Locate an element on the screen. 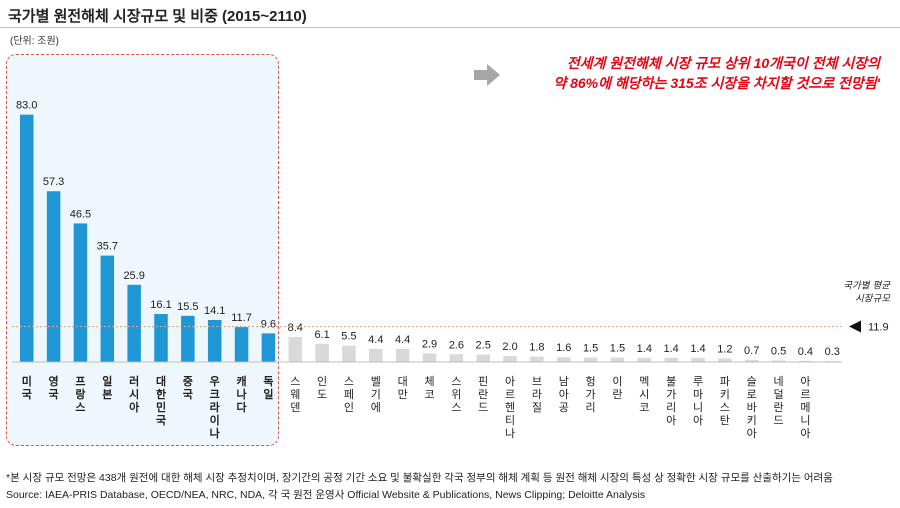 The width and height of the screenshot is (900, 508). category-label-4-char-2: 본 is located at coordinates (107, 394).